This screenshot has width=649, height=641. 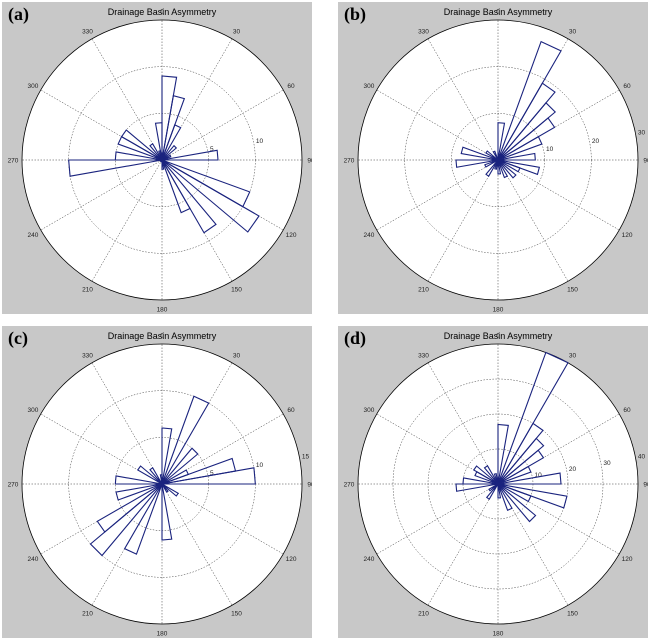 What do you see at coordinates (642, 457) in the screenshot?
I see `radial-tick-label: 40` at bounding box center [642, 457].